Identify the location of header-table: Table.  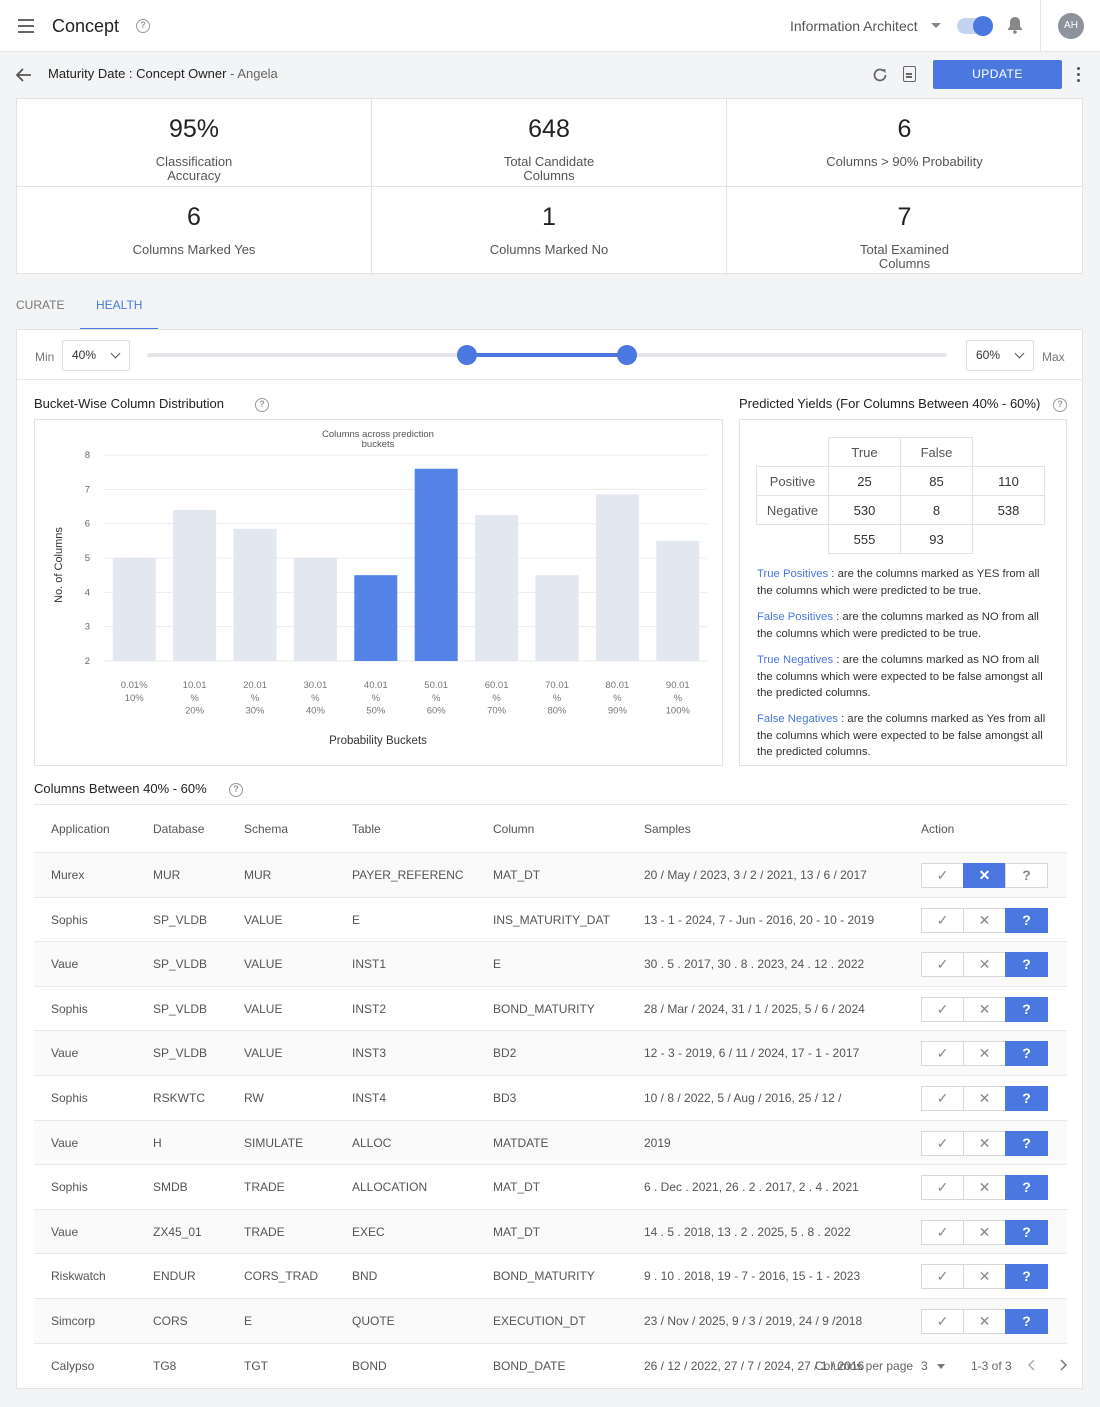
(366, 829).